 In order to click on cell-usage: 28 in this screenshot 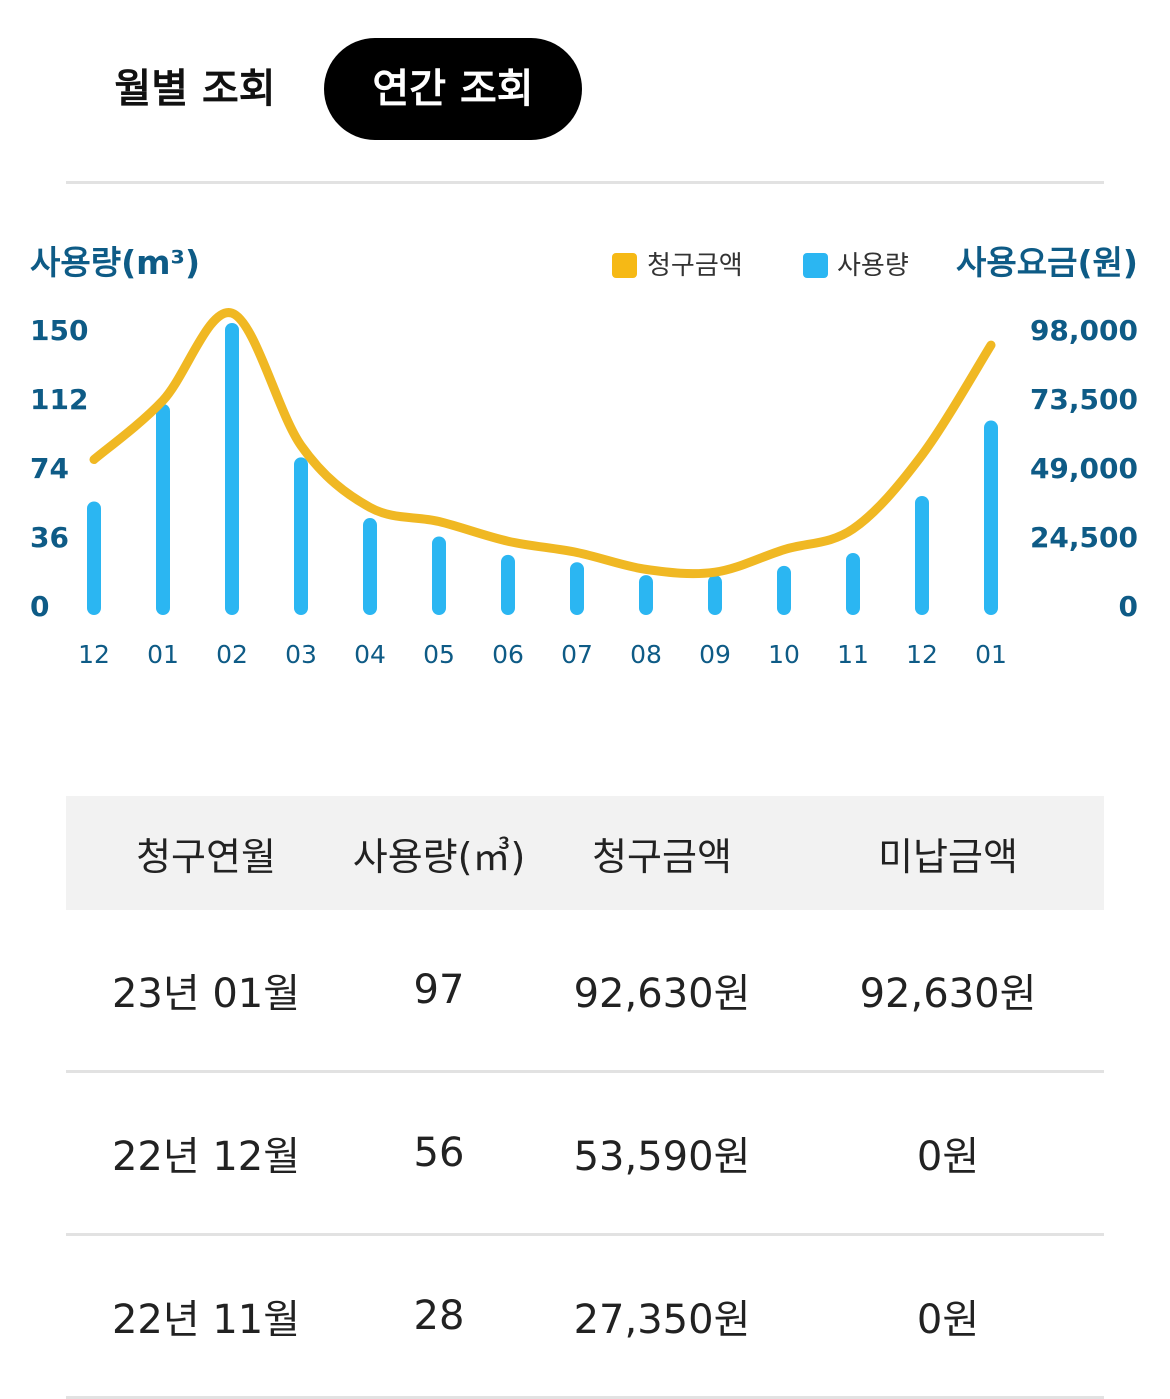, I will do `click(439, 1316)`.